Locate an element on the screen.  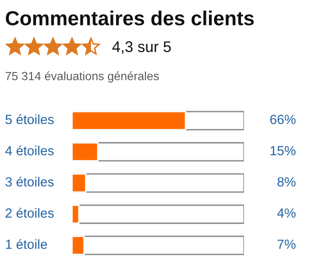
data-label: 15% is located at coordinates (283, 151).